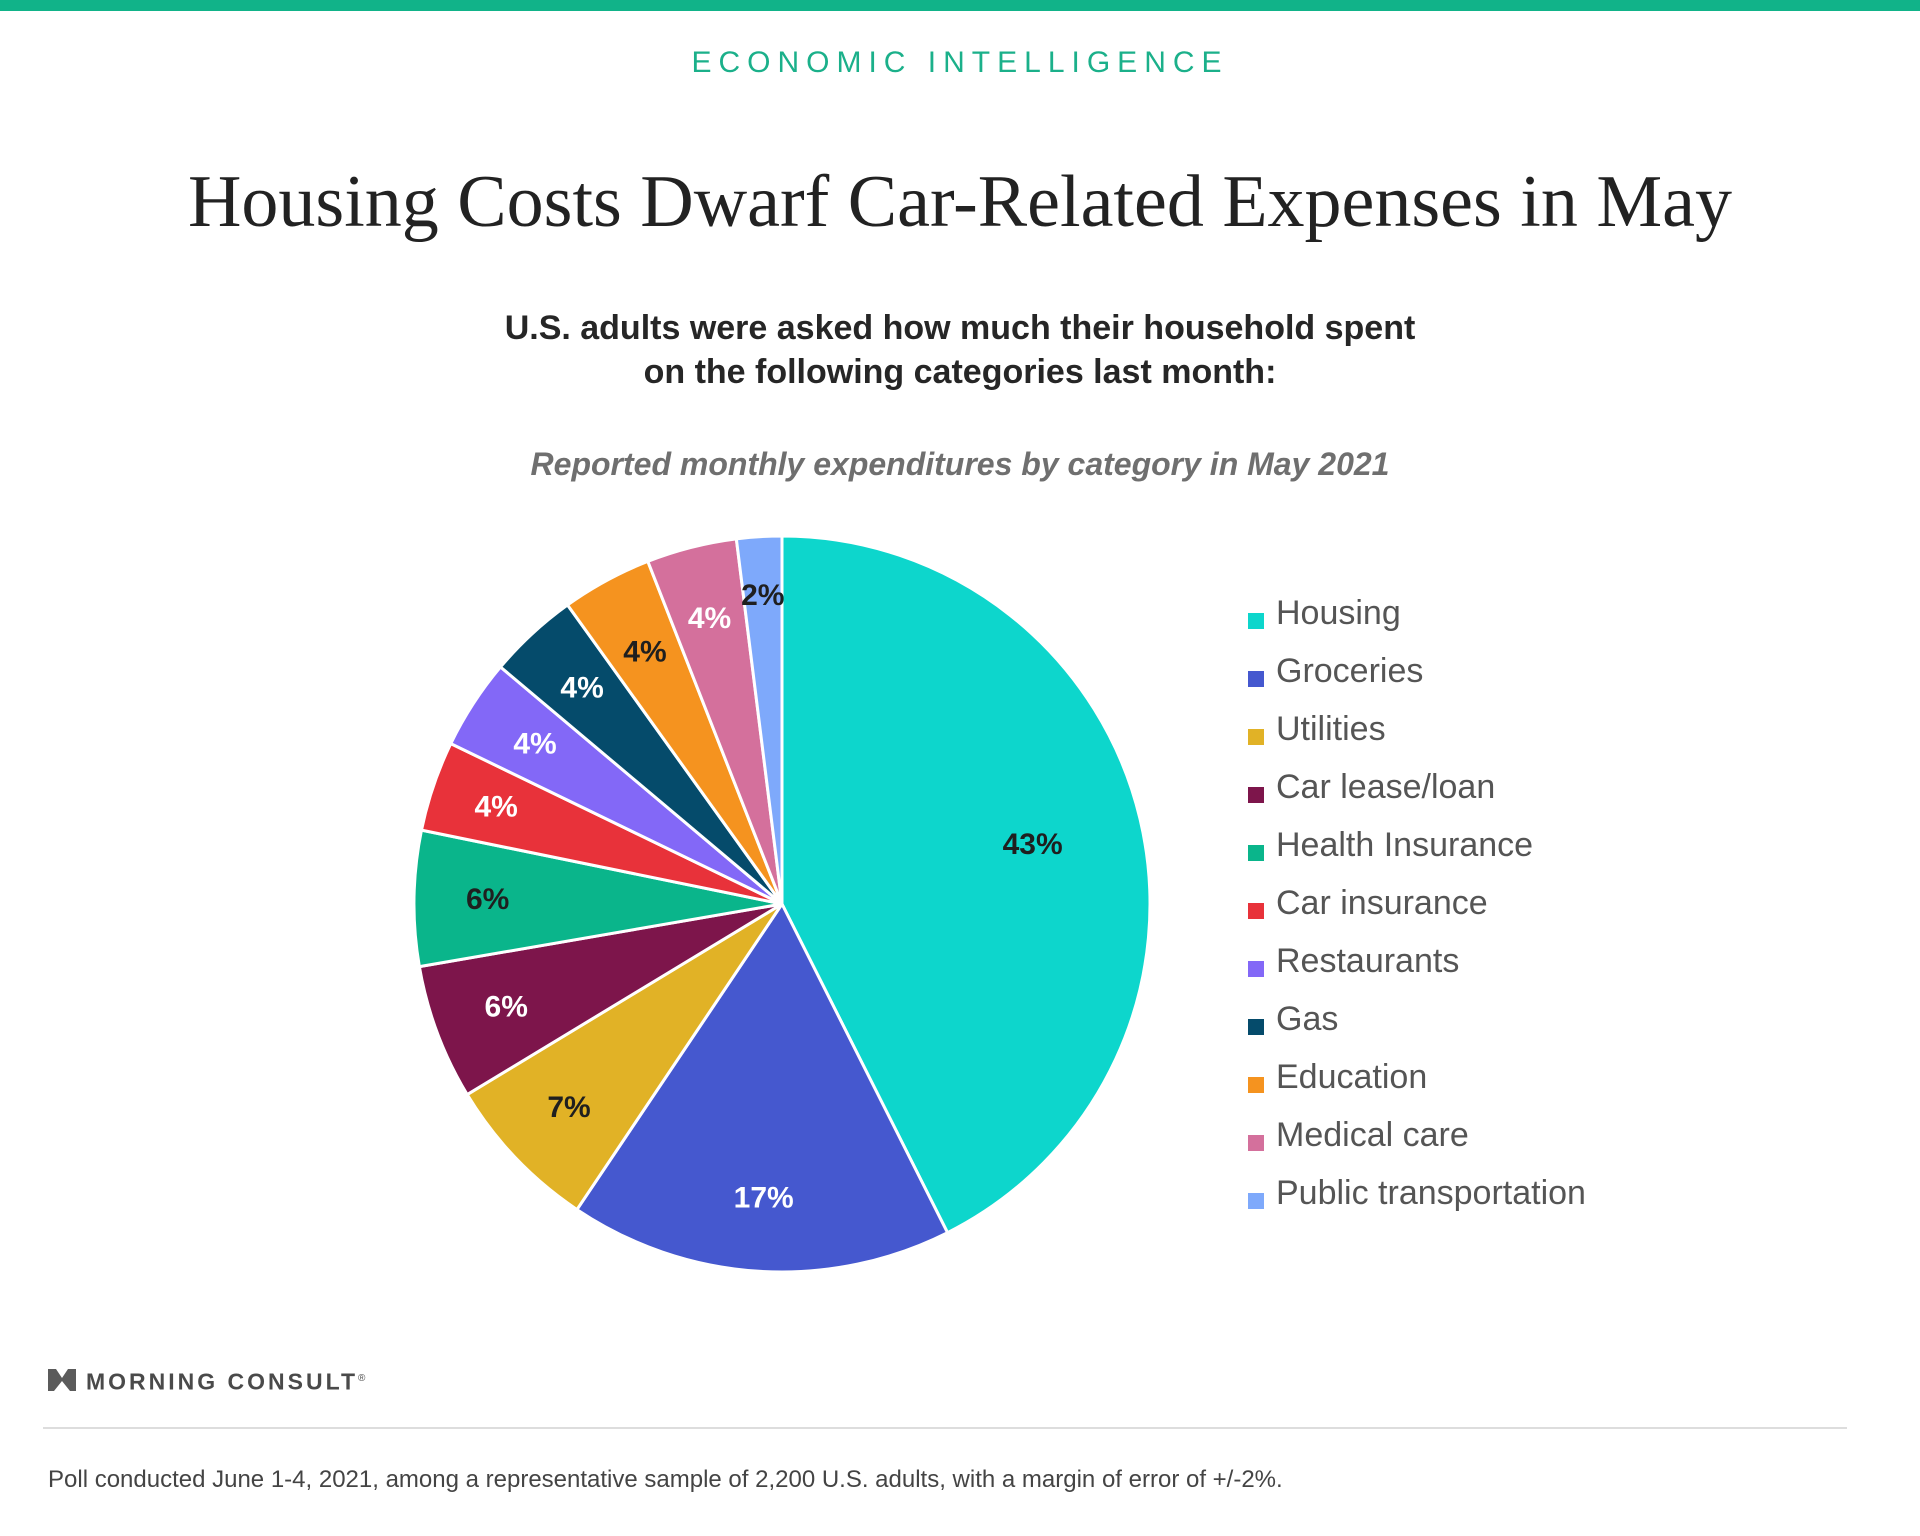 This screenshot has width=1920, height=1536. I want to click on pie-slice-labels: 43%17%7%6%6%4%4%4%4%4%2%, so click(764, 896).